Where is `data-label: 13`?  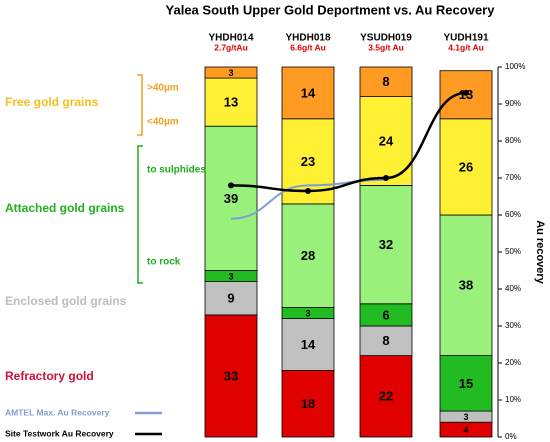
data-label: 13 is located at coordinates (231, 102).